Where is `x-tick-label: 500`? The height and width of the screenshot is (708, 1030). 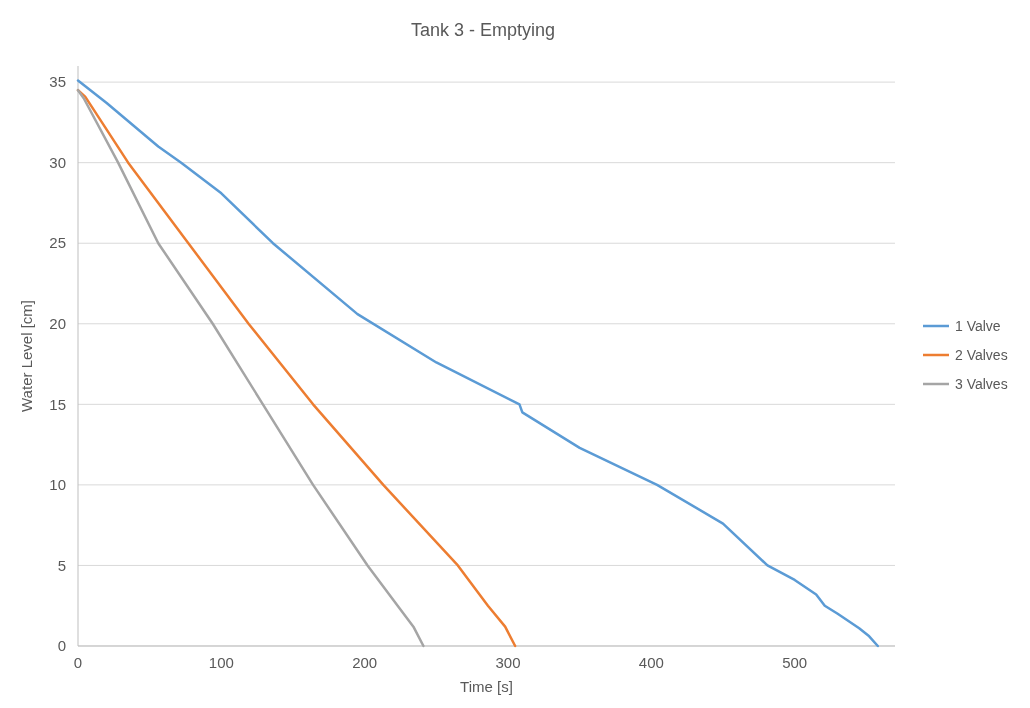
x-tick-label: 500 is located at coordinates (795, 662).